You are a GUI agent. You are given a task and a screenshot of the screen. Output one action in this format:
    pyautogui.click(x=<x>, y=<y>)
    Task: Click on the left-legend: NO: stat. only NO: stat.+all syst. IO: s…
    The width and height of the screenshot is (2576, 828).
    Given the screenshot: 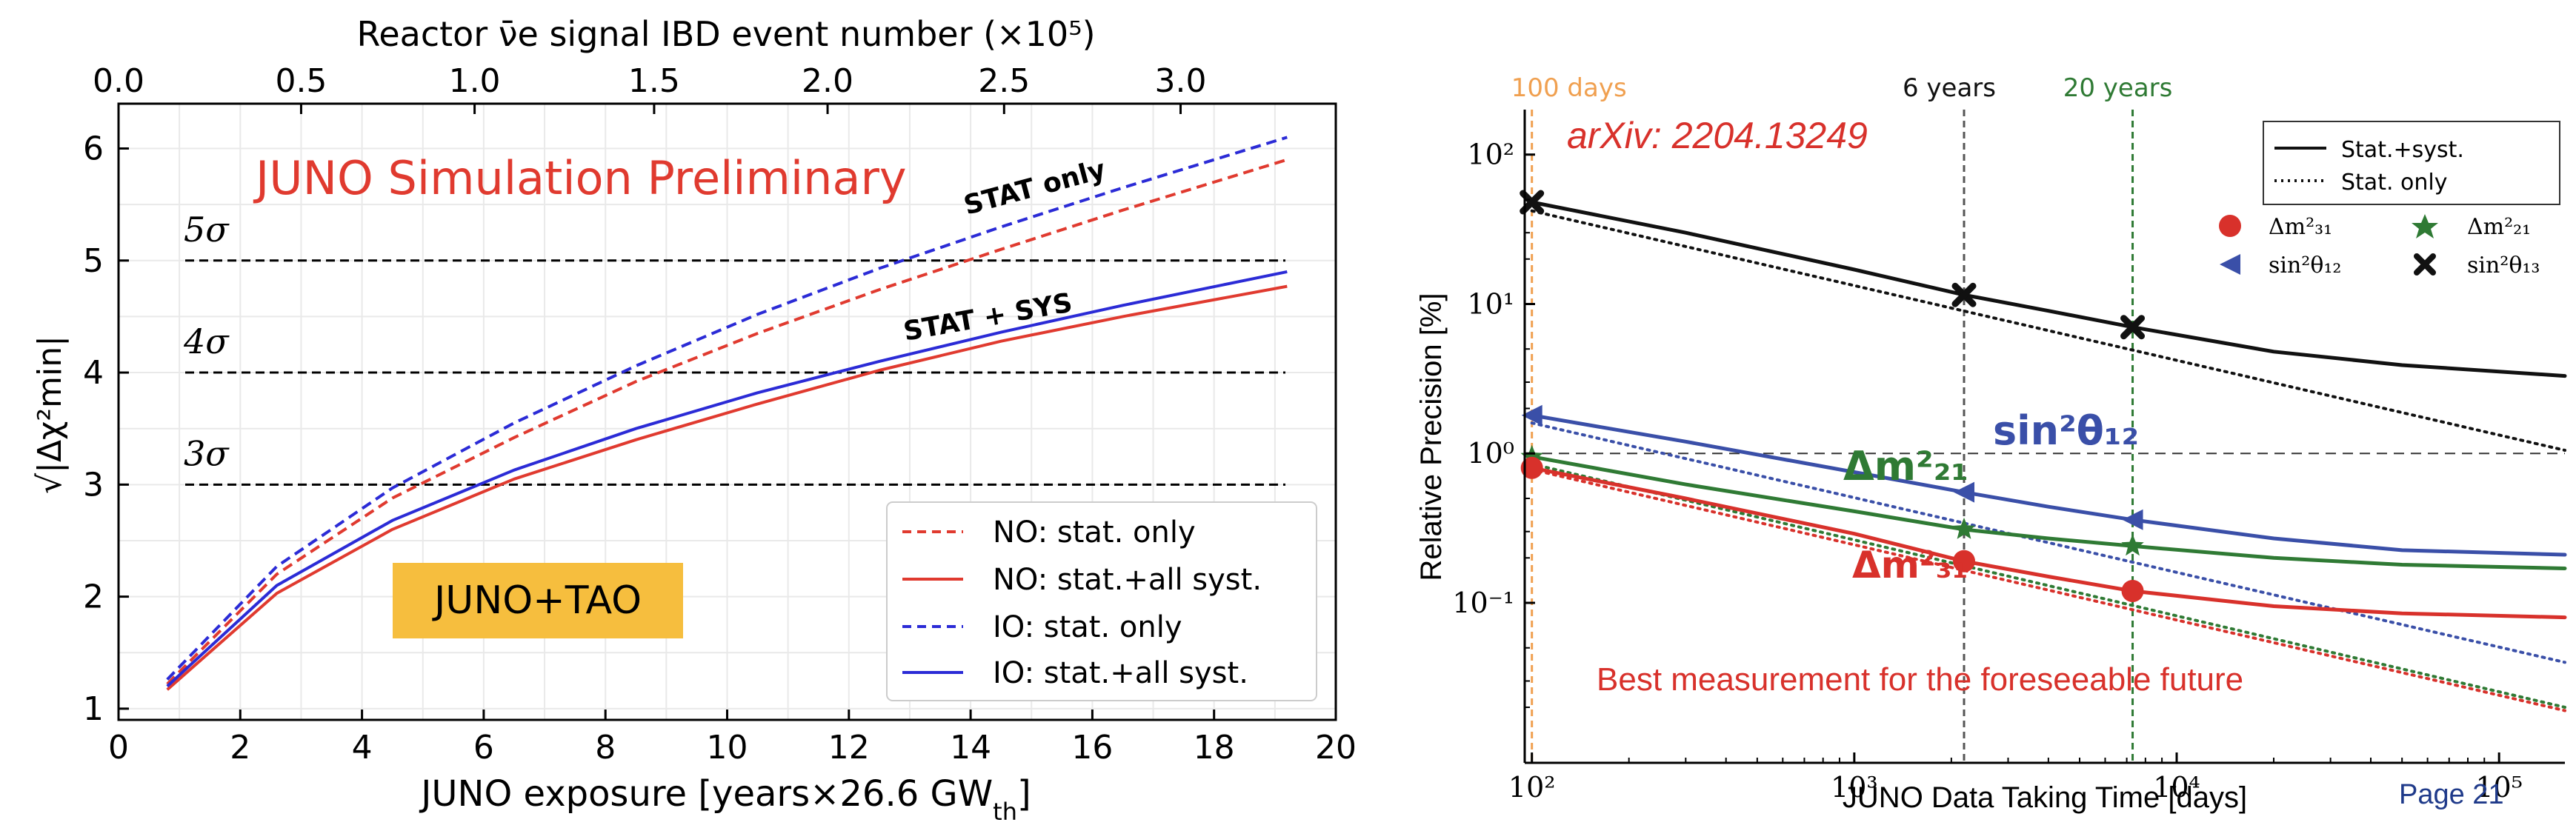 What is the action you would take?
    pyautogui.click(x=1101, y=601)
    